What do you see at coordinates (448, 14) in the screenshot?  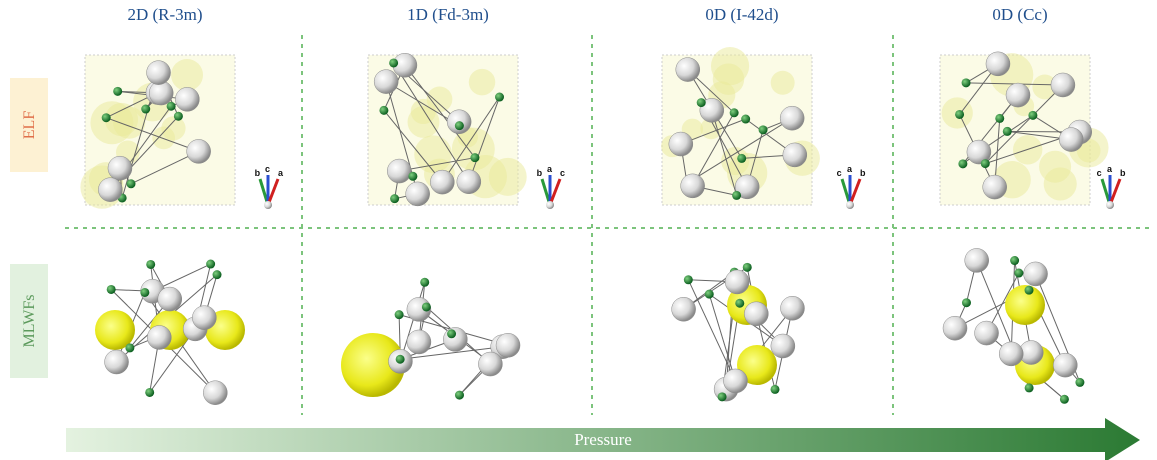 I see `column-title: 1D (Fd-3m)` at bounding box center [448, 14].